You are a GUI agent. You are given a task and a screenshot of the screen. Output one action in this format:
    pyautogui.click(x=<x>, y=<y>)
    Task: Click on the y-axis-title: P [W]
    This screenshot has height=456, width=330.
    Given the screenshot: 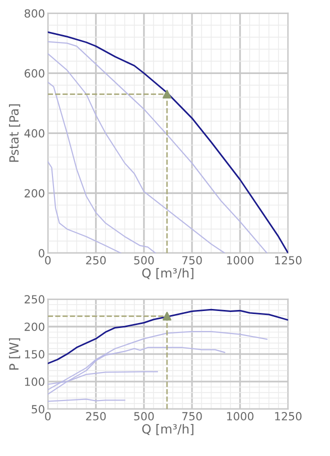 What is the action you would take?
    pyautogui.click(x=14, y=354)
    